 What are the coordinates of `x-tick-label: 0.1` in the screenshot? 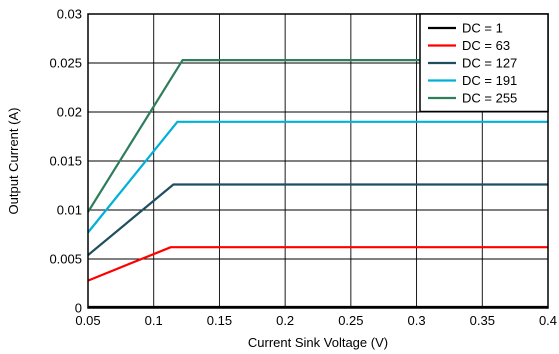 It's located at (154, 320).